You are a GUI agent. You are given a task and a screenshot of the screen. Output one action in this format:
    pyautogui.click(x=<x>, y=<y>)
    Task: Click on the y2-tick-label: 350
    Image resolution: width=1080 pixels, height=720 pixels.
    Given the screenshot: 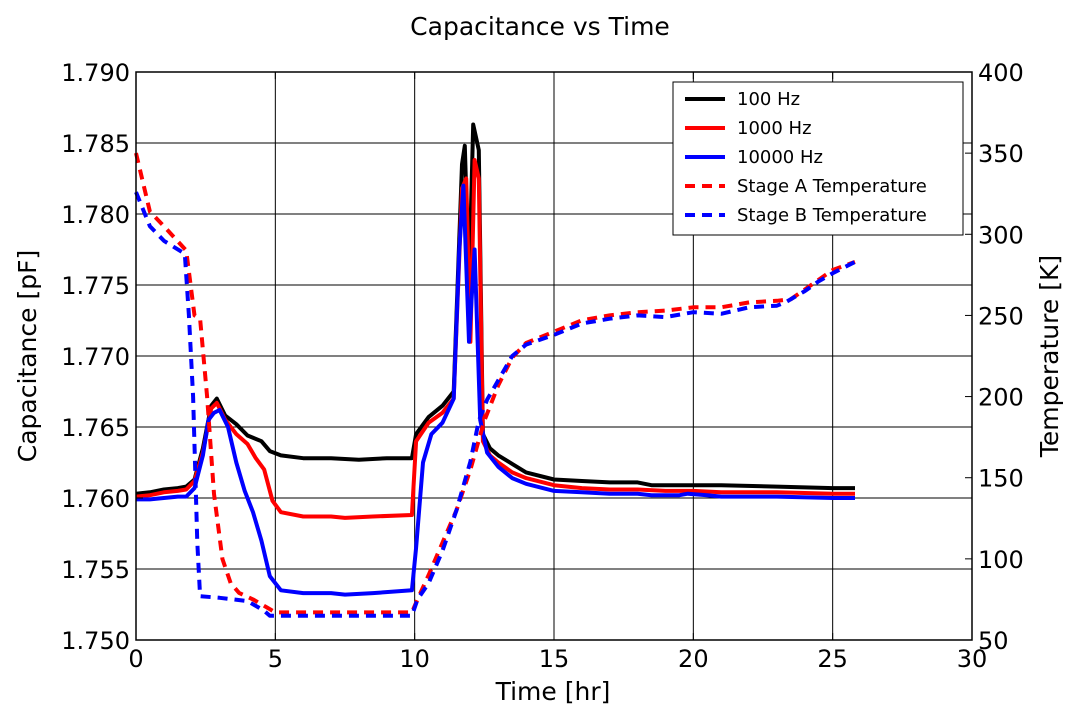 What is the action you would take?
    pyautogui.click(x=1001, y=154)
    